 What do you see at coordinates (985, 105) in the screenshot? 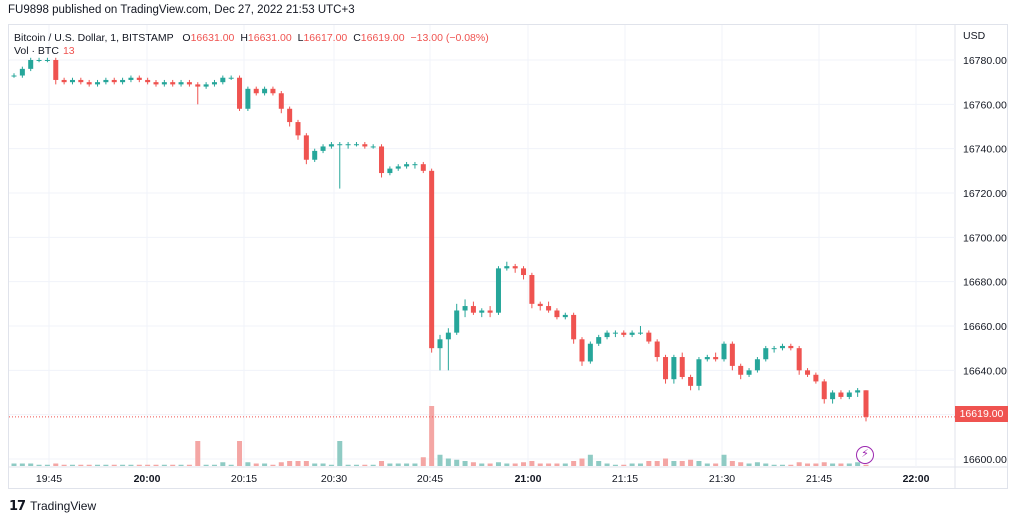
I see `y-tick-label: 16760.00` at bounding box center [985, 105].